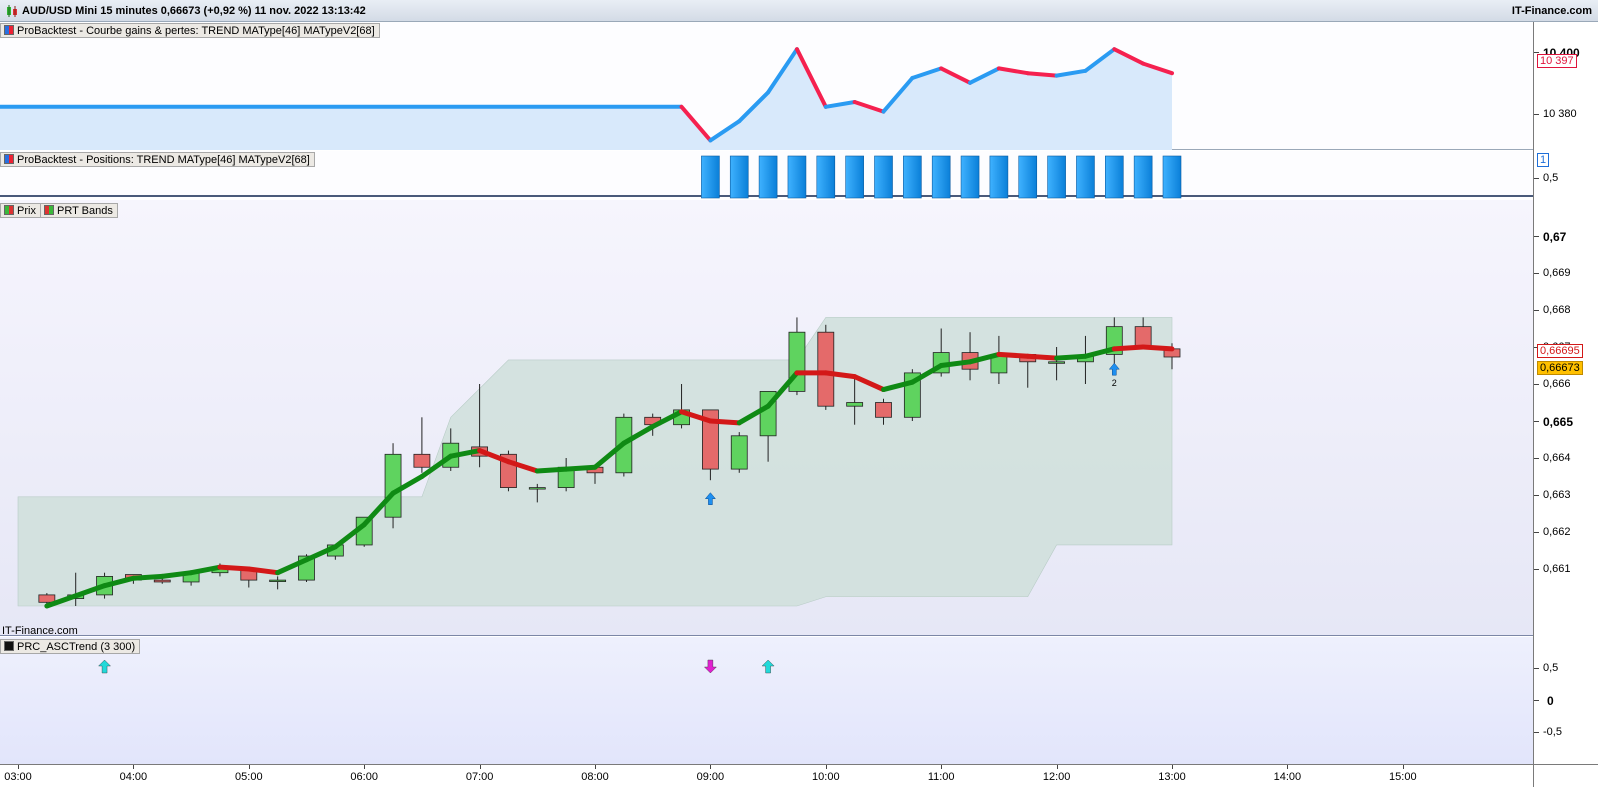 The image size is (1598, 787). I want to click on prix-legend-label: Prix, so click(26, 211).